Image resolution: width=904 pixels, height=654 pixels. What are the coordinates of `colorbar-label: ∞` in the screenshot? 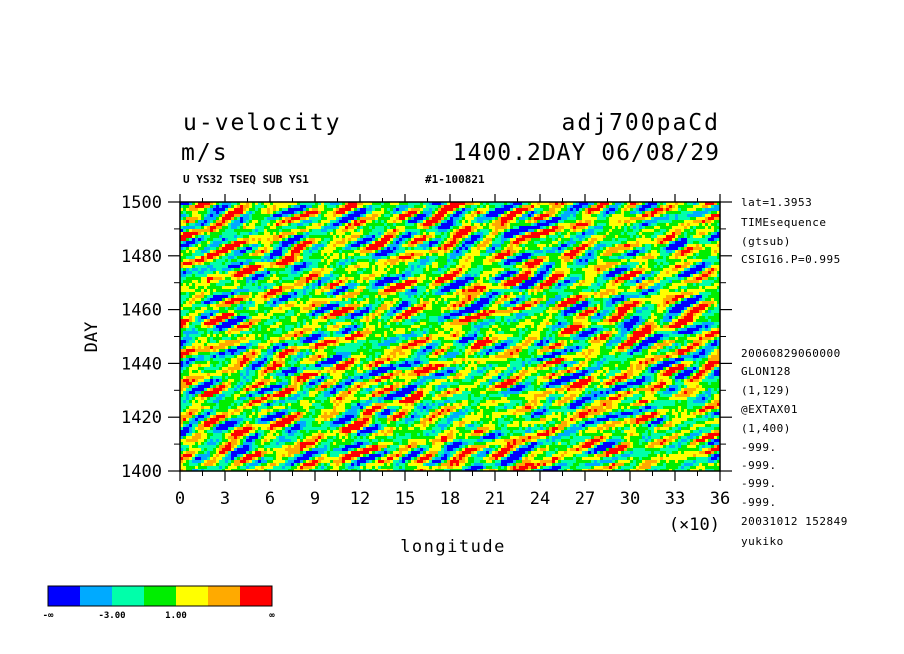 It's located at (272, 616).